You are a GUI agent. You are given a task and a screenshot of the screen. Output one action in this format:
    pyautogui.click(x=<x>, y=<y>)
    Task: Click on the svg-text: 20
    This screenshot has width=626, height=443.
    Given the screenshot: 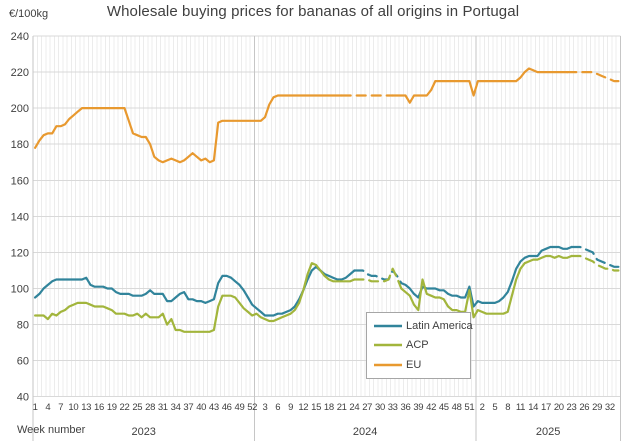 What is the action you would take?
    pyautogui.click(x=559, y=407)
    